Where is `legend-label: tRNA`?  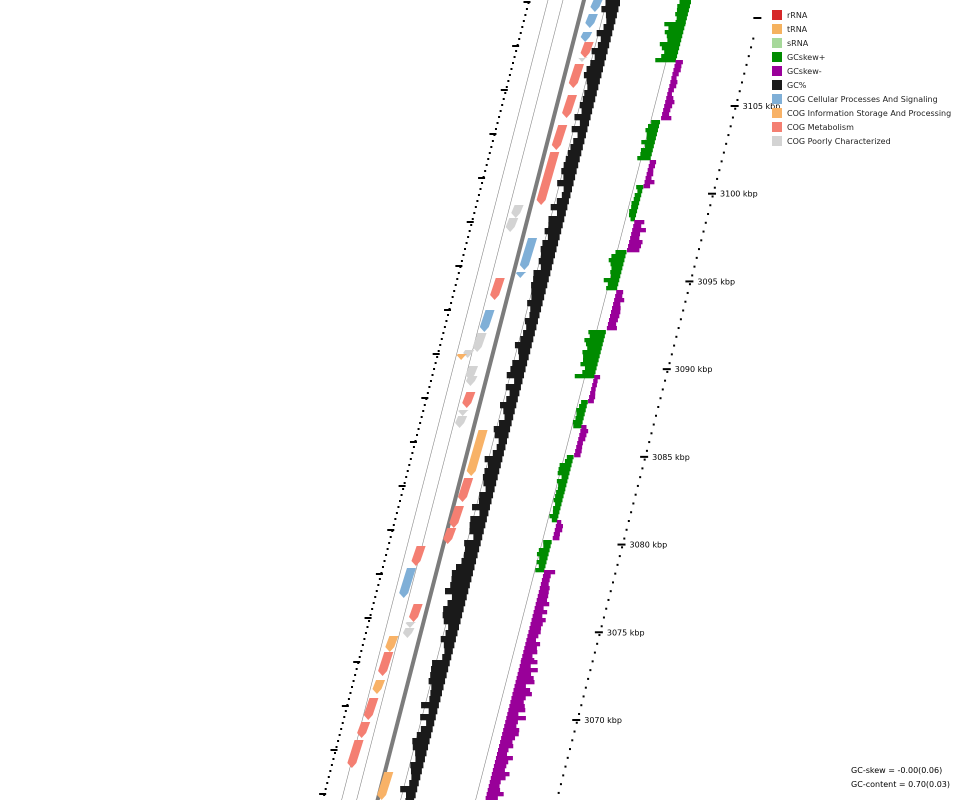
legend-label: tRNA is located at coordinates (797, 29).